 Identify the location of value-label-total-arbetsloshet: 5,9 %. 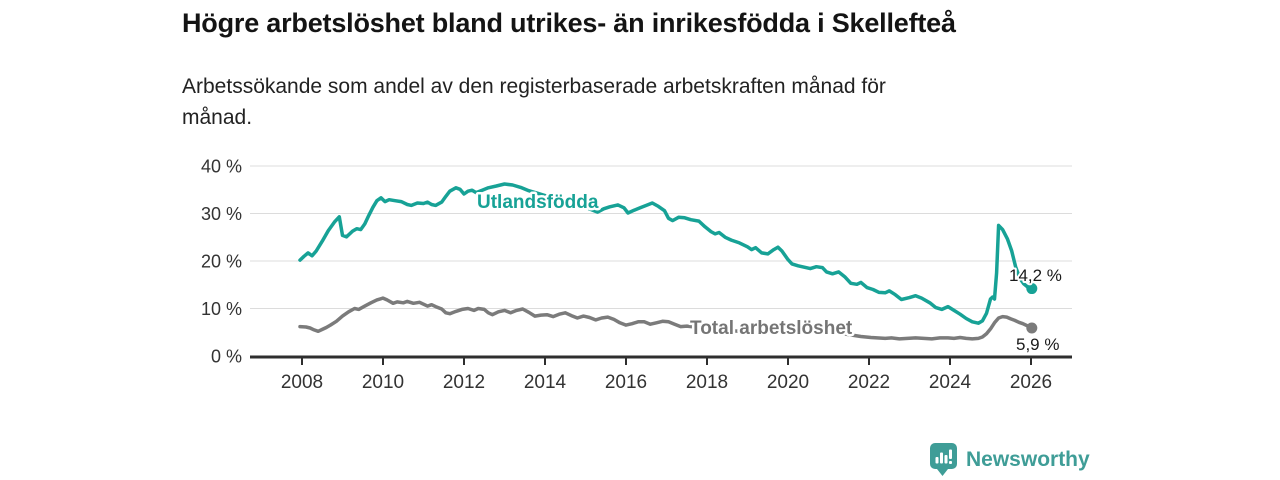
(1037, 344).